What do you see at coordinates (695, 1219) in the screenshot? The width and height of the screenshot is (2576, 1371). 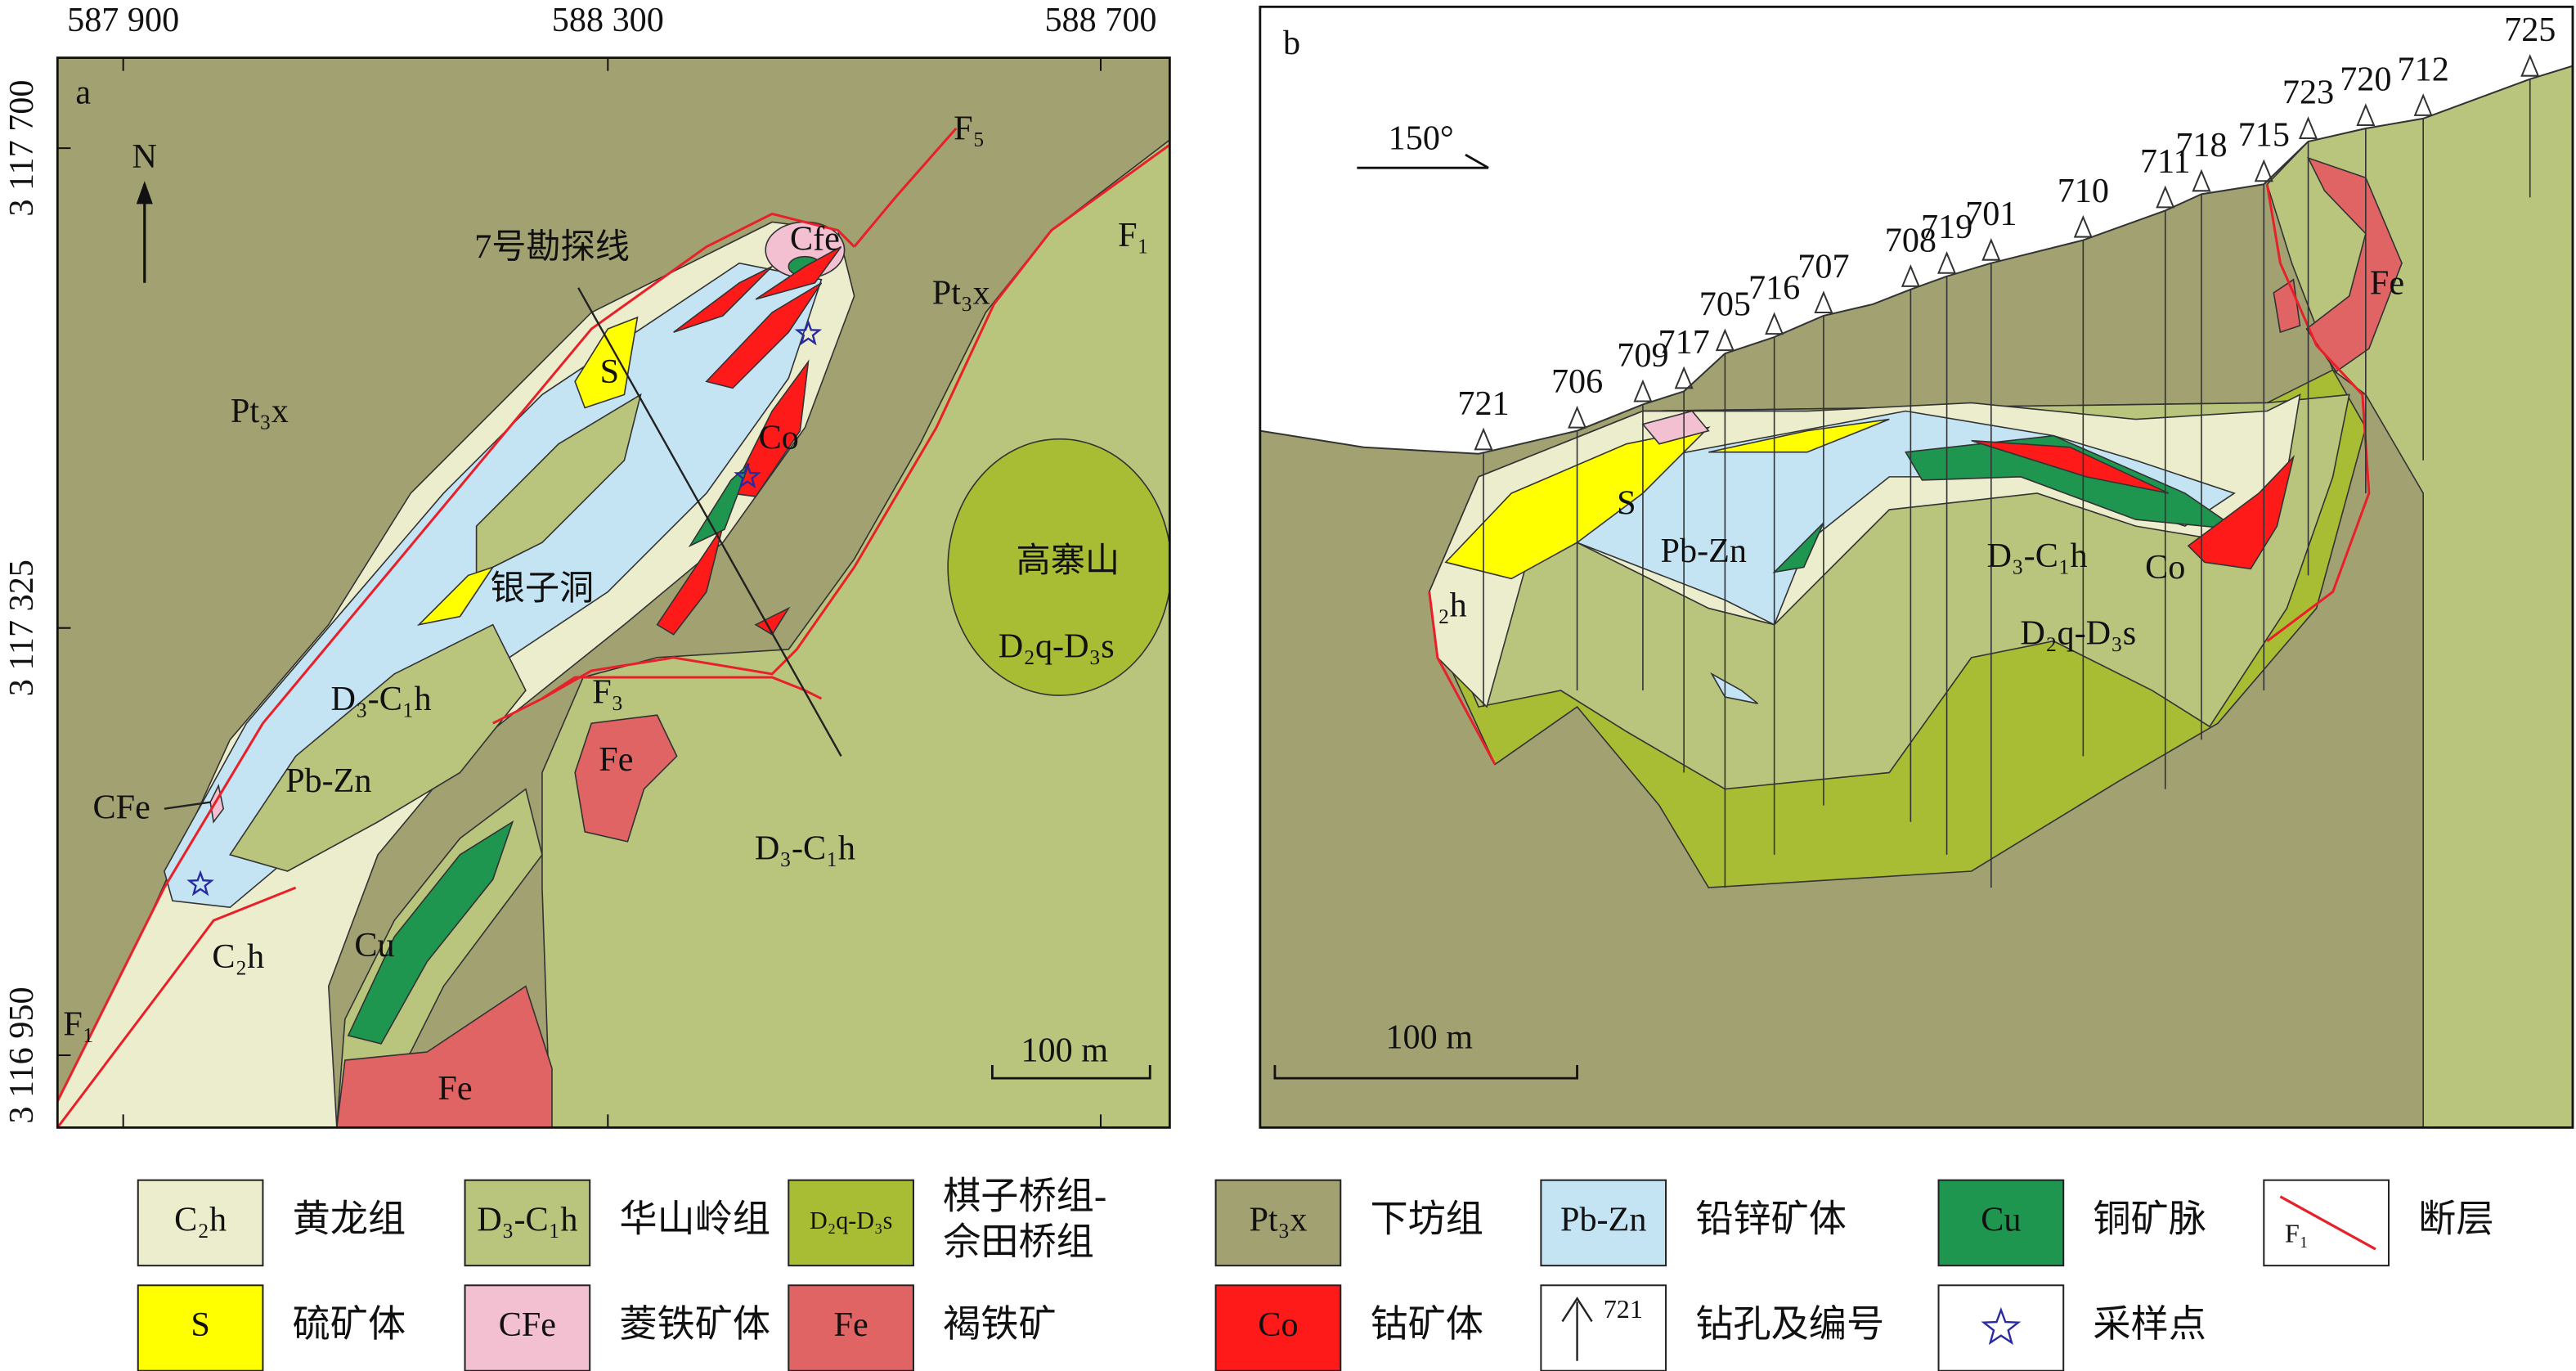 I see `legend-name: 华山岭组` at bounding box center [695, 1219].